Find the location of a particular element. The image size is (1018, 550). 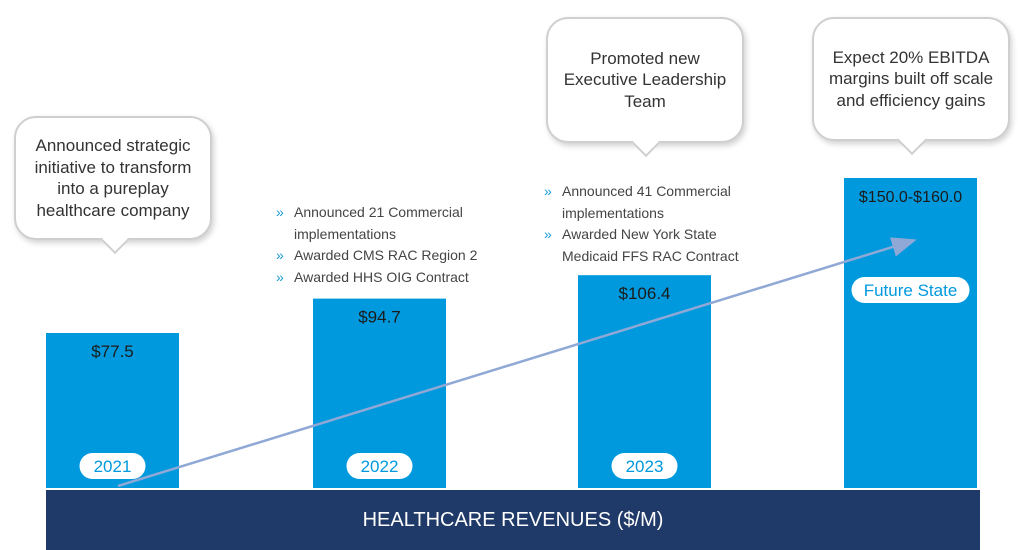

note-item: Awarded CMS RAC Region 2 is located at coordinates (394, 256).